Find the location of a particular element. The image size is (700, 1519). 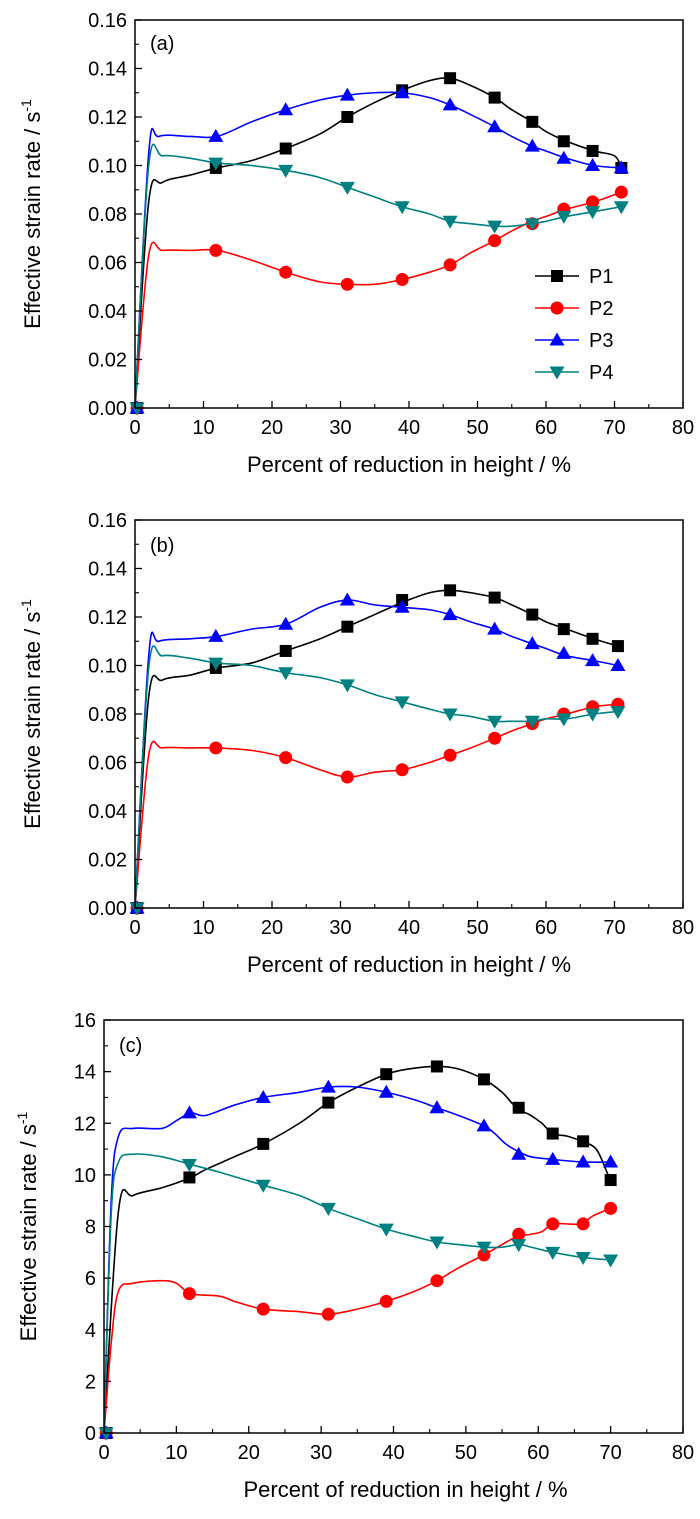

y-tick-label: 0.02 is located at coordinates (107, 861).